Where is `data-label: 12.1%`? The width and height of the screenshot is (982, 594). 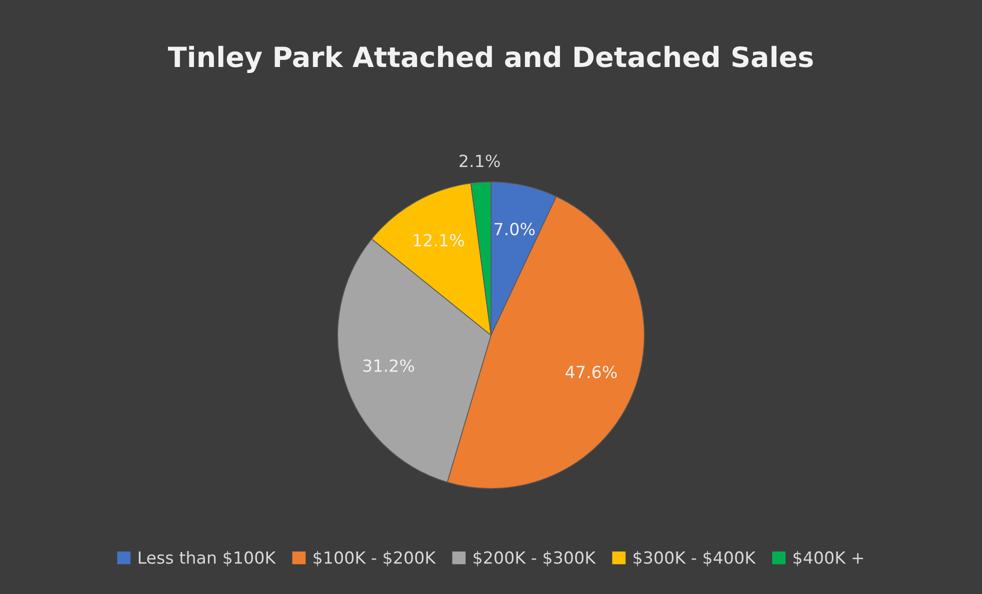 data-label: 12.1% is located at coordinates (439, 240).